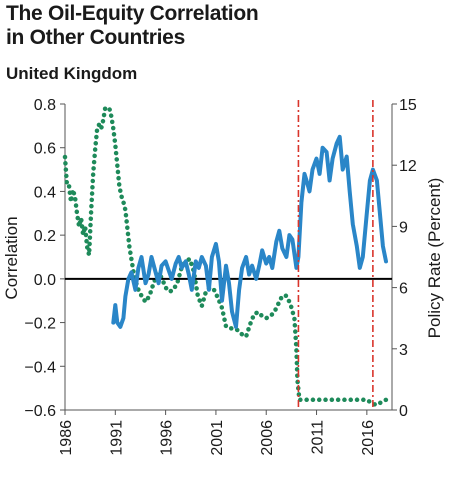 The width and height of the screenshot is (450, 478). What do you see at coordinates (45, 105) in the screenshot?
I see `left-tick-label: 0.8` at bounding box center [45, 105].